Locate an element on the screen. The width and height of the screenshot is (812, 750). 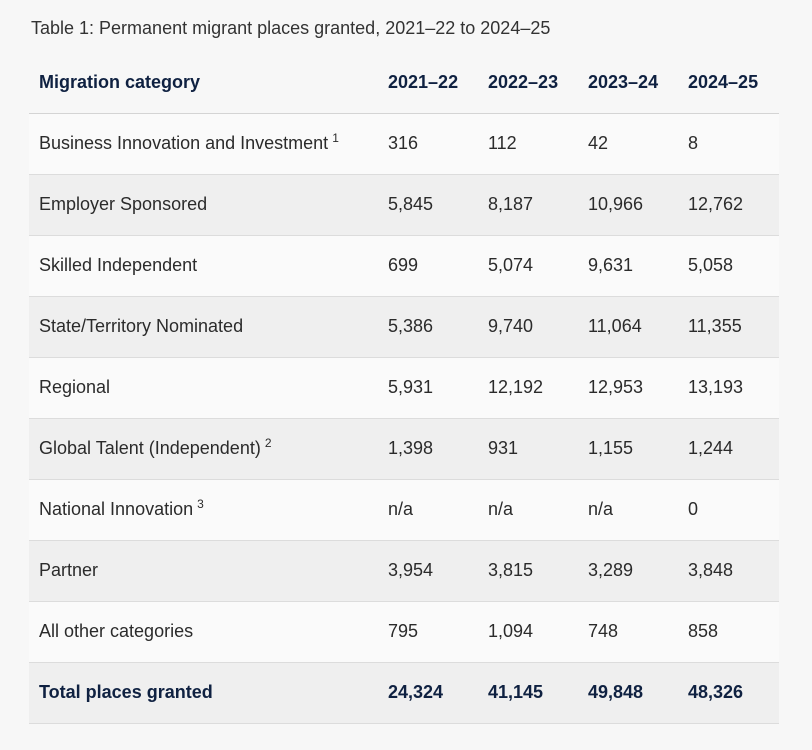
value-cell: 12,192 is located at coordinates (516, 387).